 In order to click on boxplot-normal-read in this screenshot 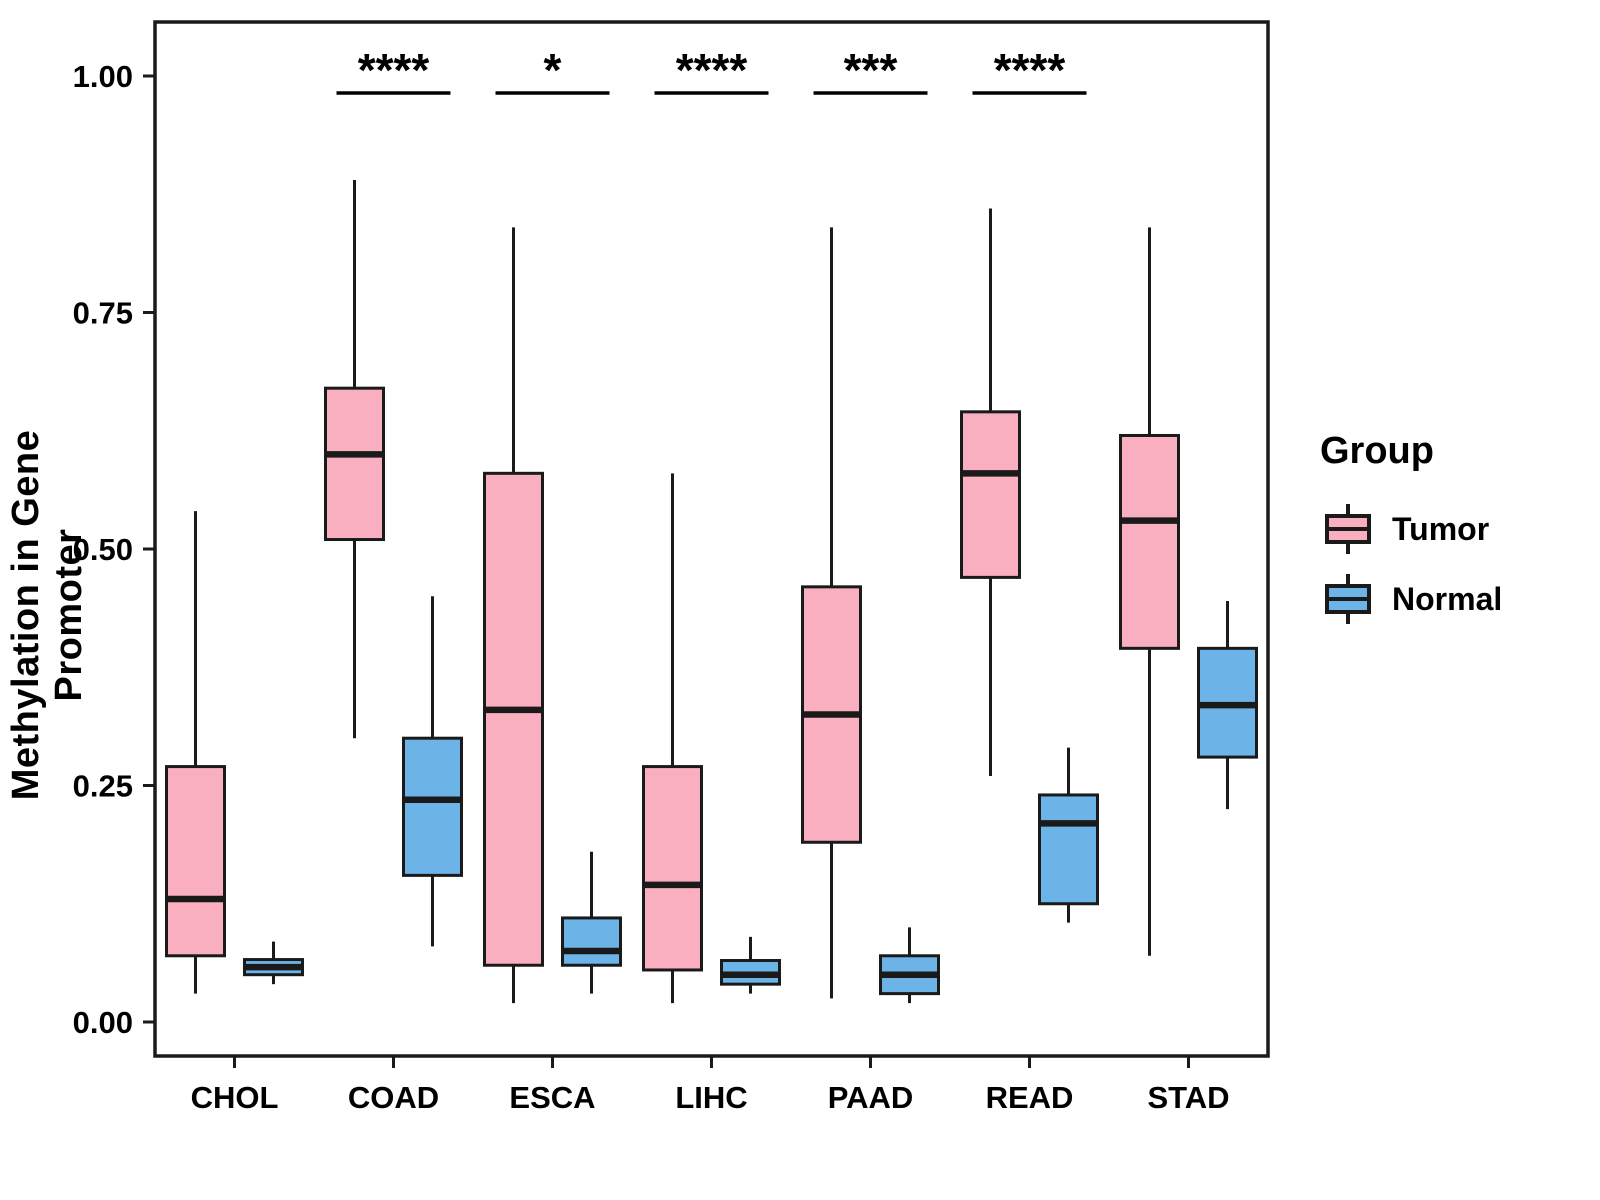, I will do `click(1068, 835)`.